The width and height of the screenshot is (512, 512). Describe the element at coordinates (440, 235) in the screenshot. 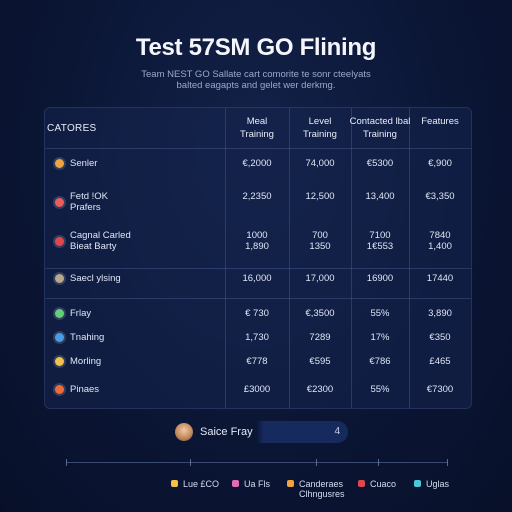

I see `cell-value: 7840` at that location.